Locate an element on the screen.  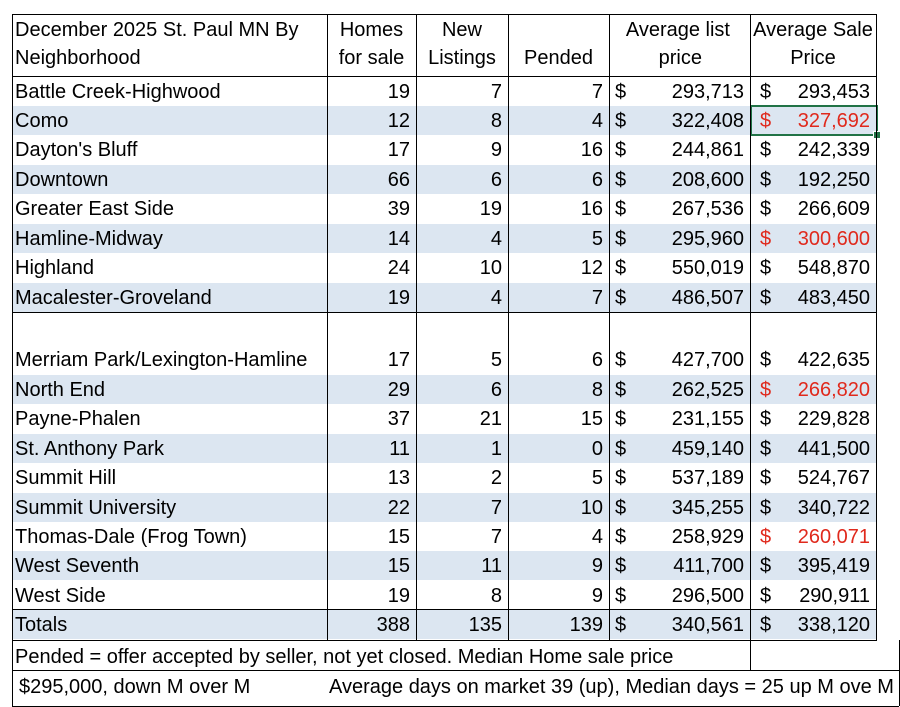
table-row-pended: 12 is located at coordinates (591, 268).